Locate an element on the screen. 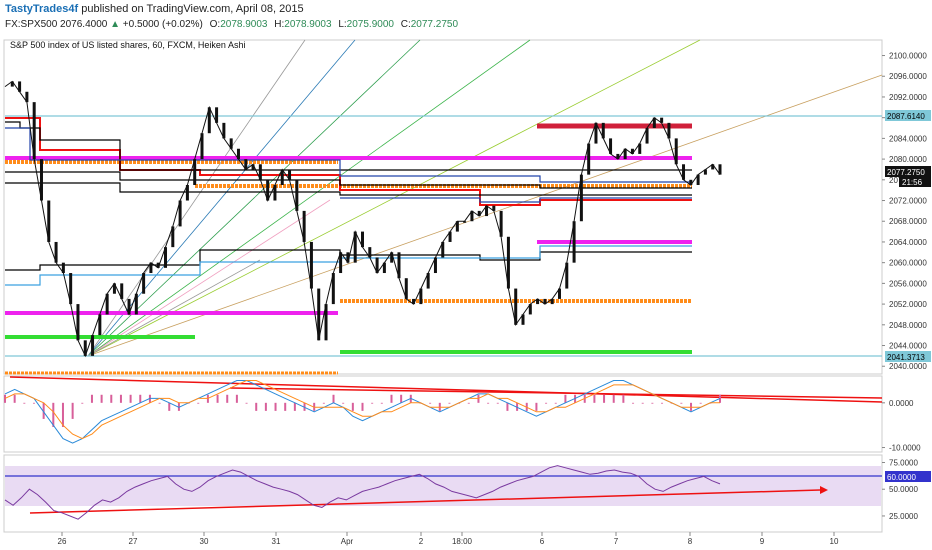  high-value: 2078.9003 is located at coordinates (308, 24).